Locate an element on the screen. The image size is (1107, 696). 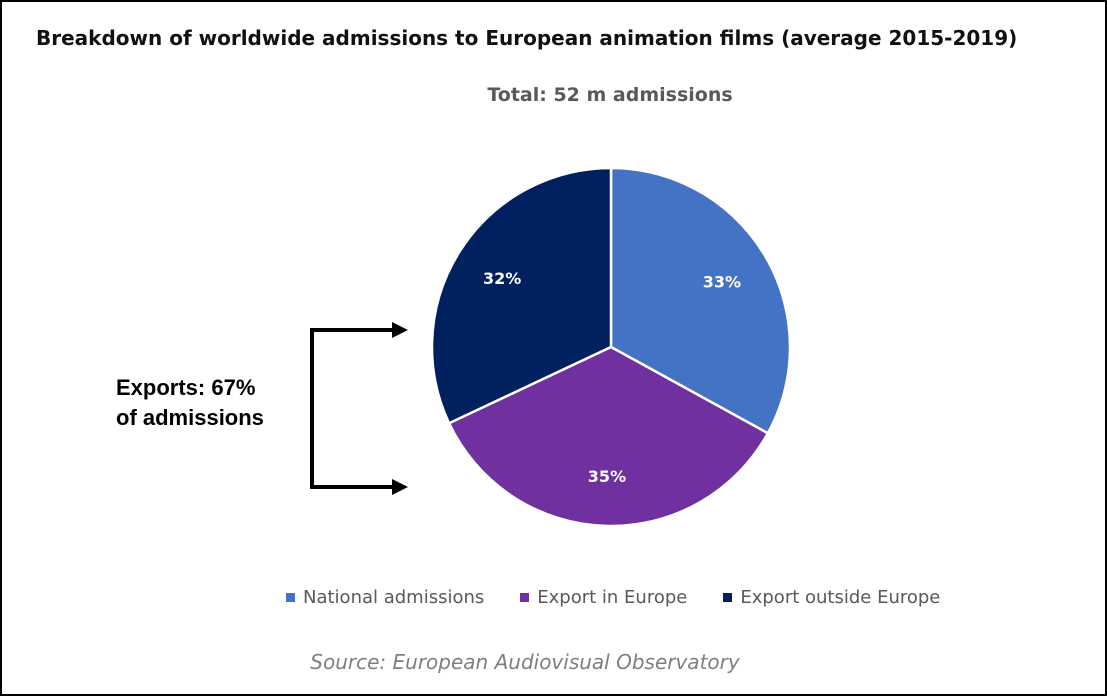
pie-data-labels: 33% 35% 32% is located at coordinates (612, 377).